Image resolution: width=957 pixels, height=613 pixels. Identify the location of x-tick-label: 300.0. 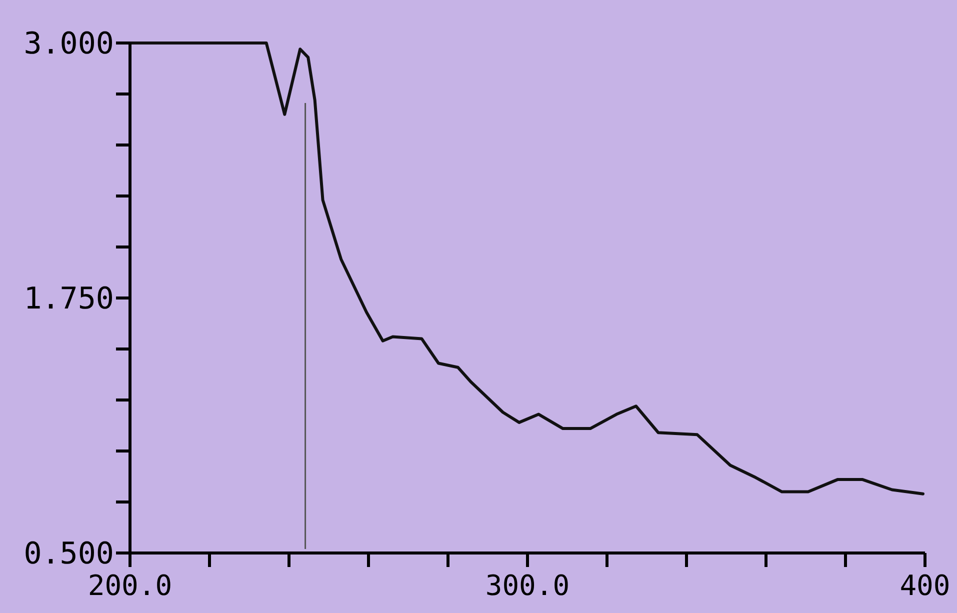
(527, 585).